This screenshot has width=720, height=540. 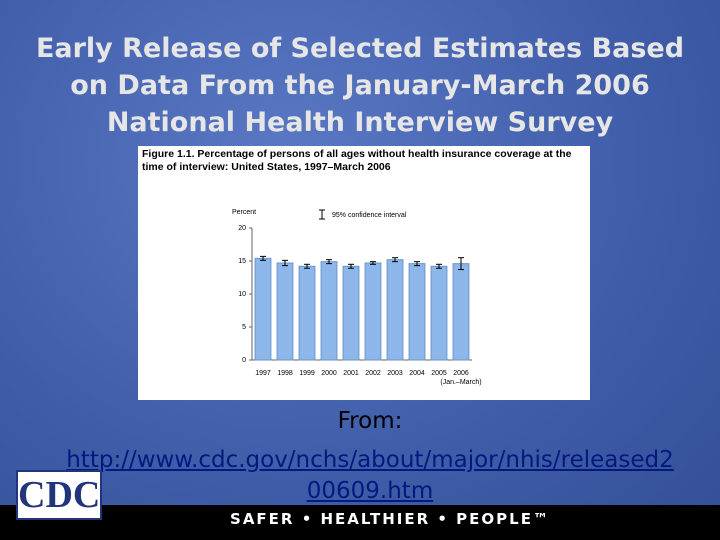 What do you see at coordinates (369, 215) in the screenshot?
I see `legend-label: 95% confidence interval` at bounding box center [369, 215].